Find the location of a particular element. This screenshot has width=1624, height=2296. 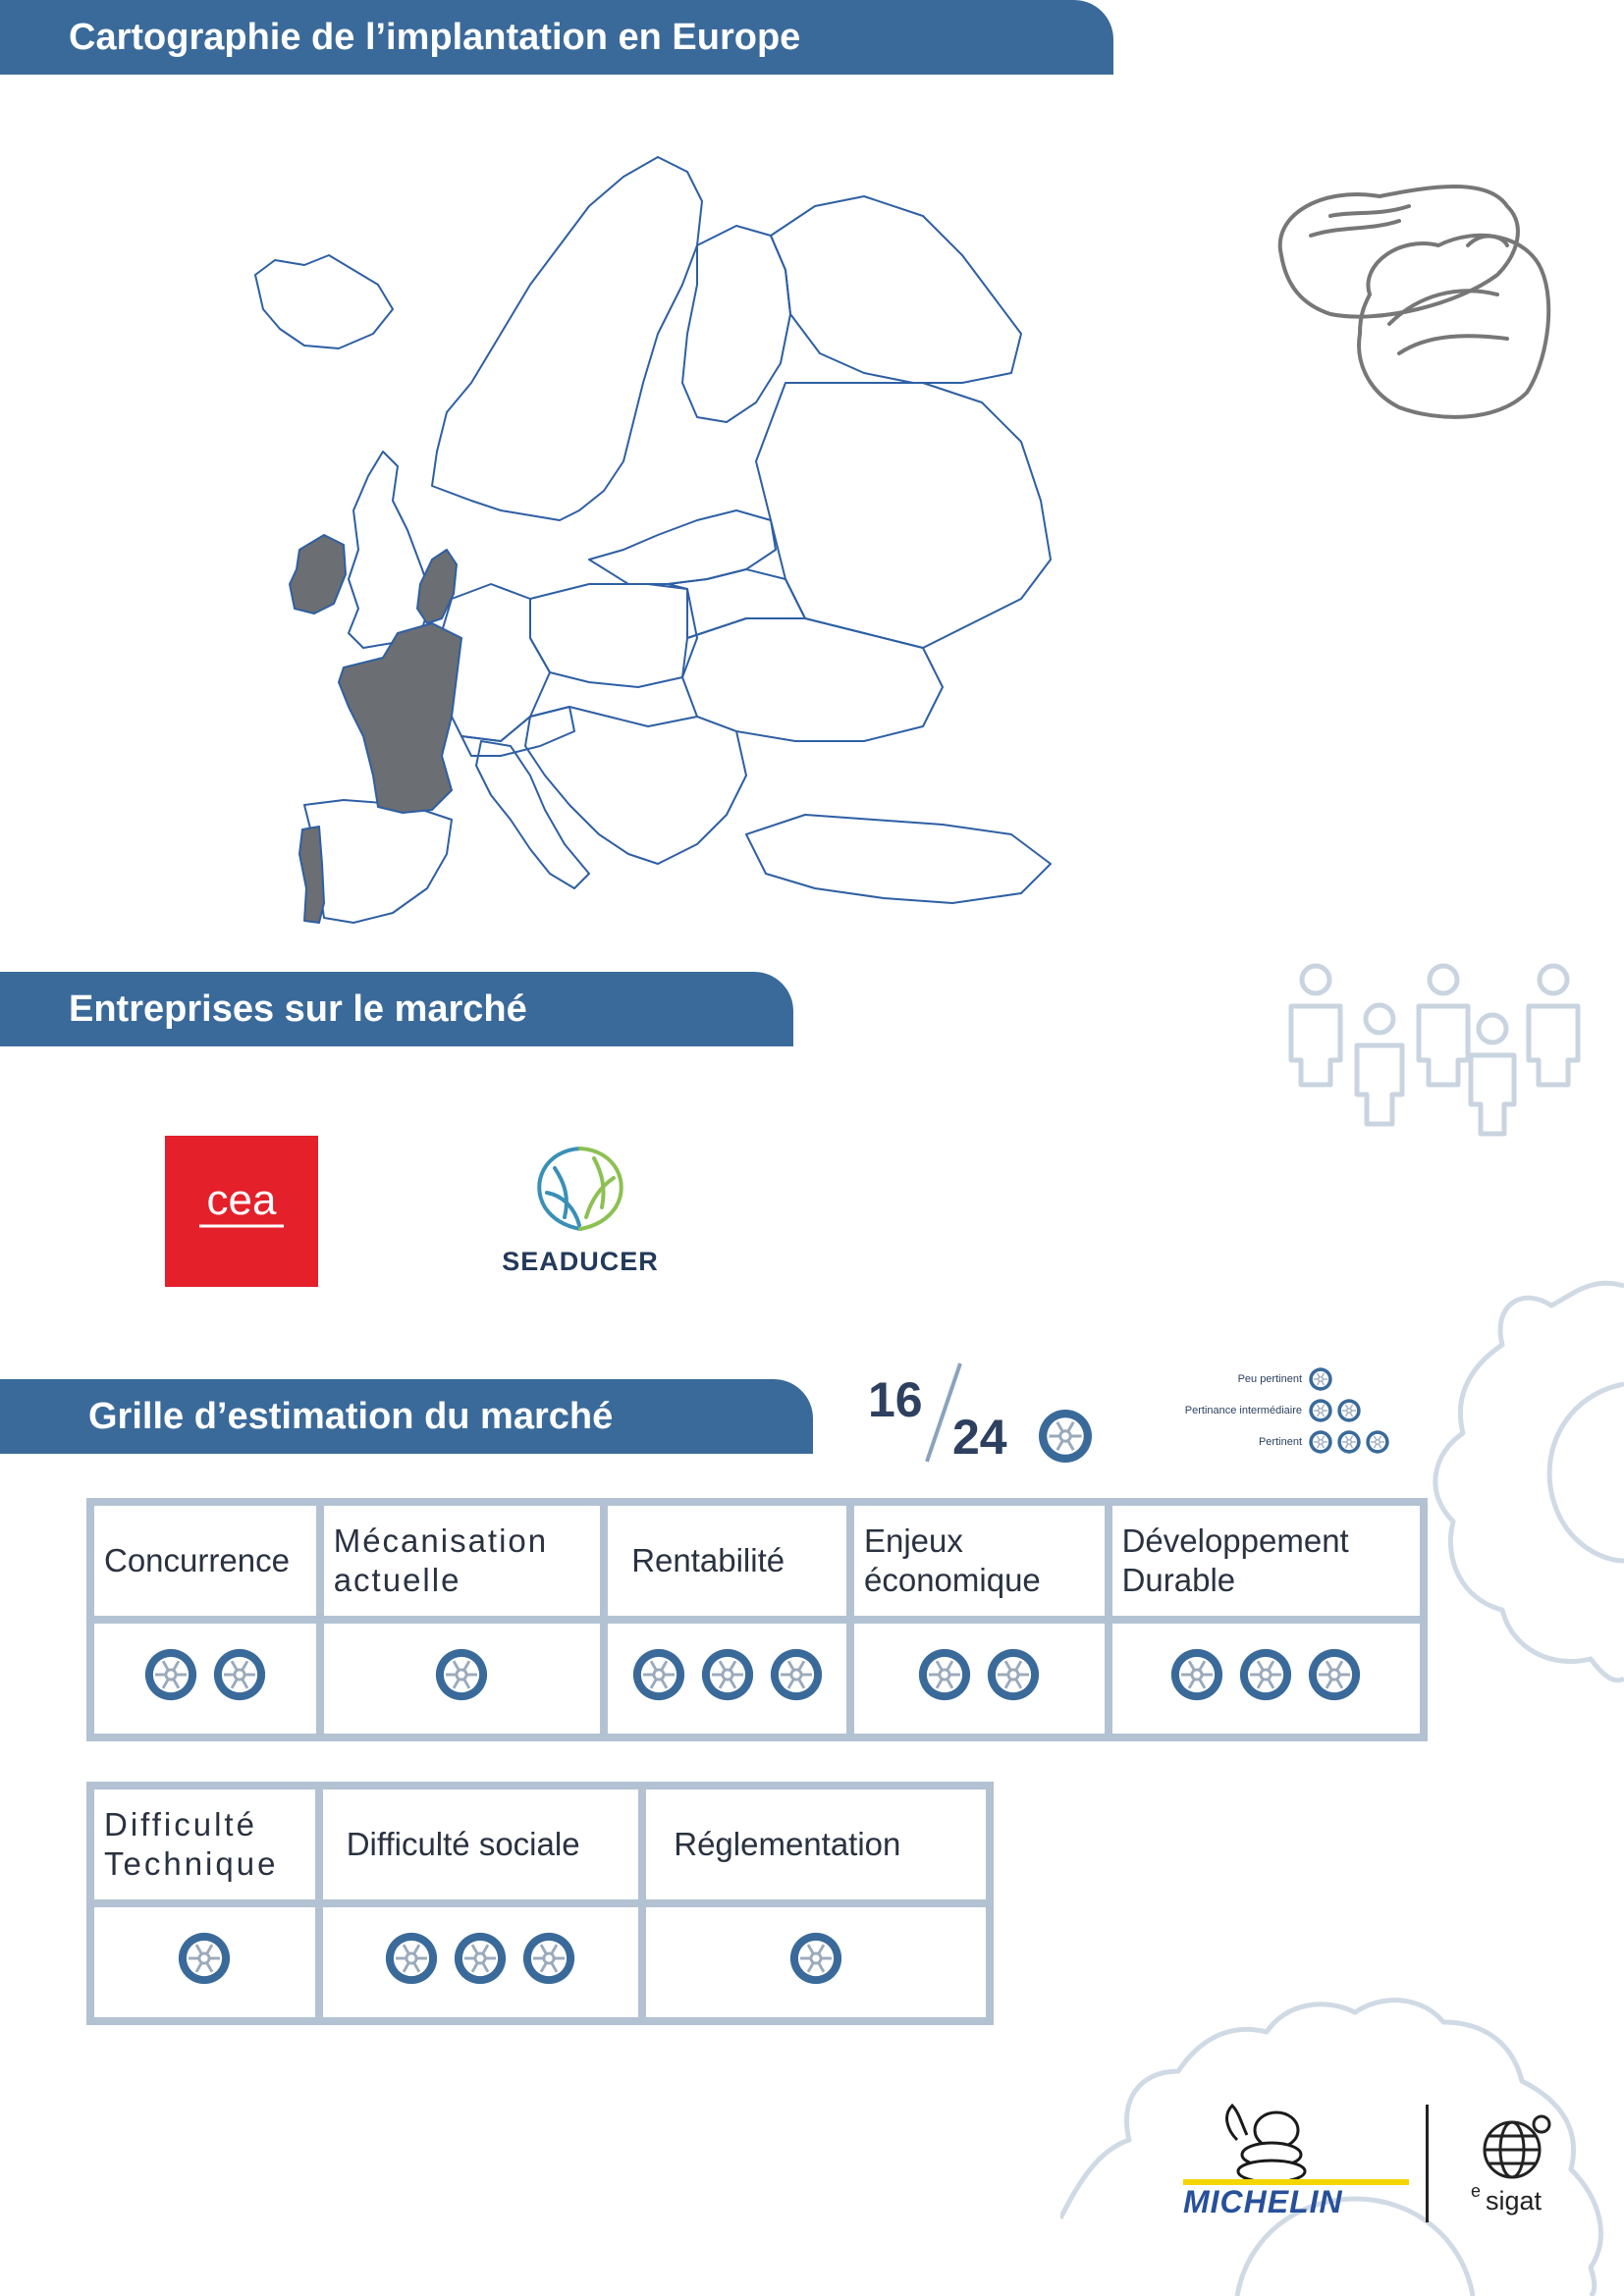

legend-row-pertinent: Pertinent is located at coordinates (1326, 1442).